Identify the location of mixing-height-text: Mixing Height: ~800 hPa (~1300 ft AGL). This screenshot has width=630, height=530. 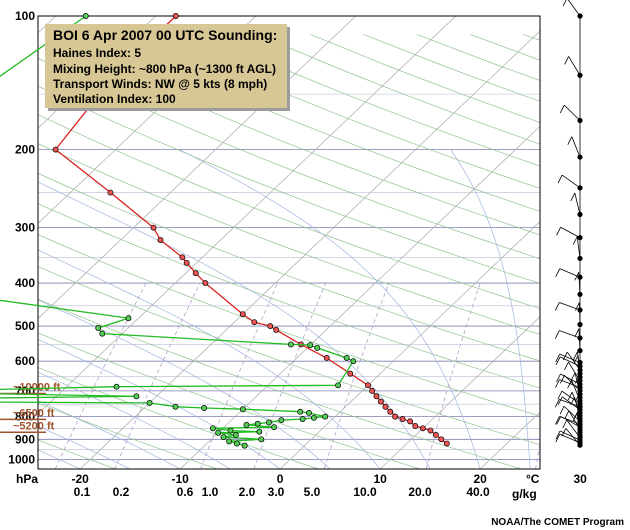
(164, 69).